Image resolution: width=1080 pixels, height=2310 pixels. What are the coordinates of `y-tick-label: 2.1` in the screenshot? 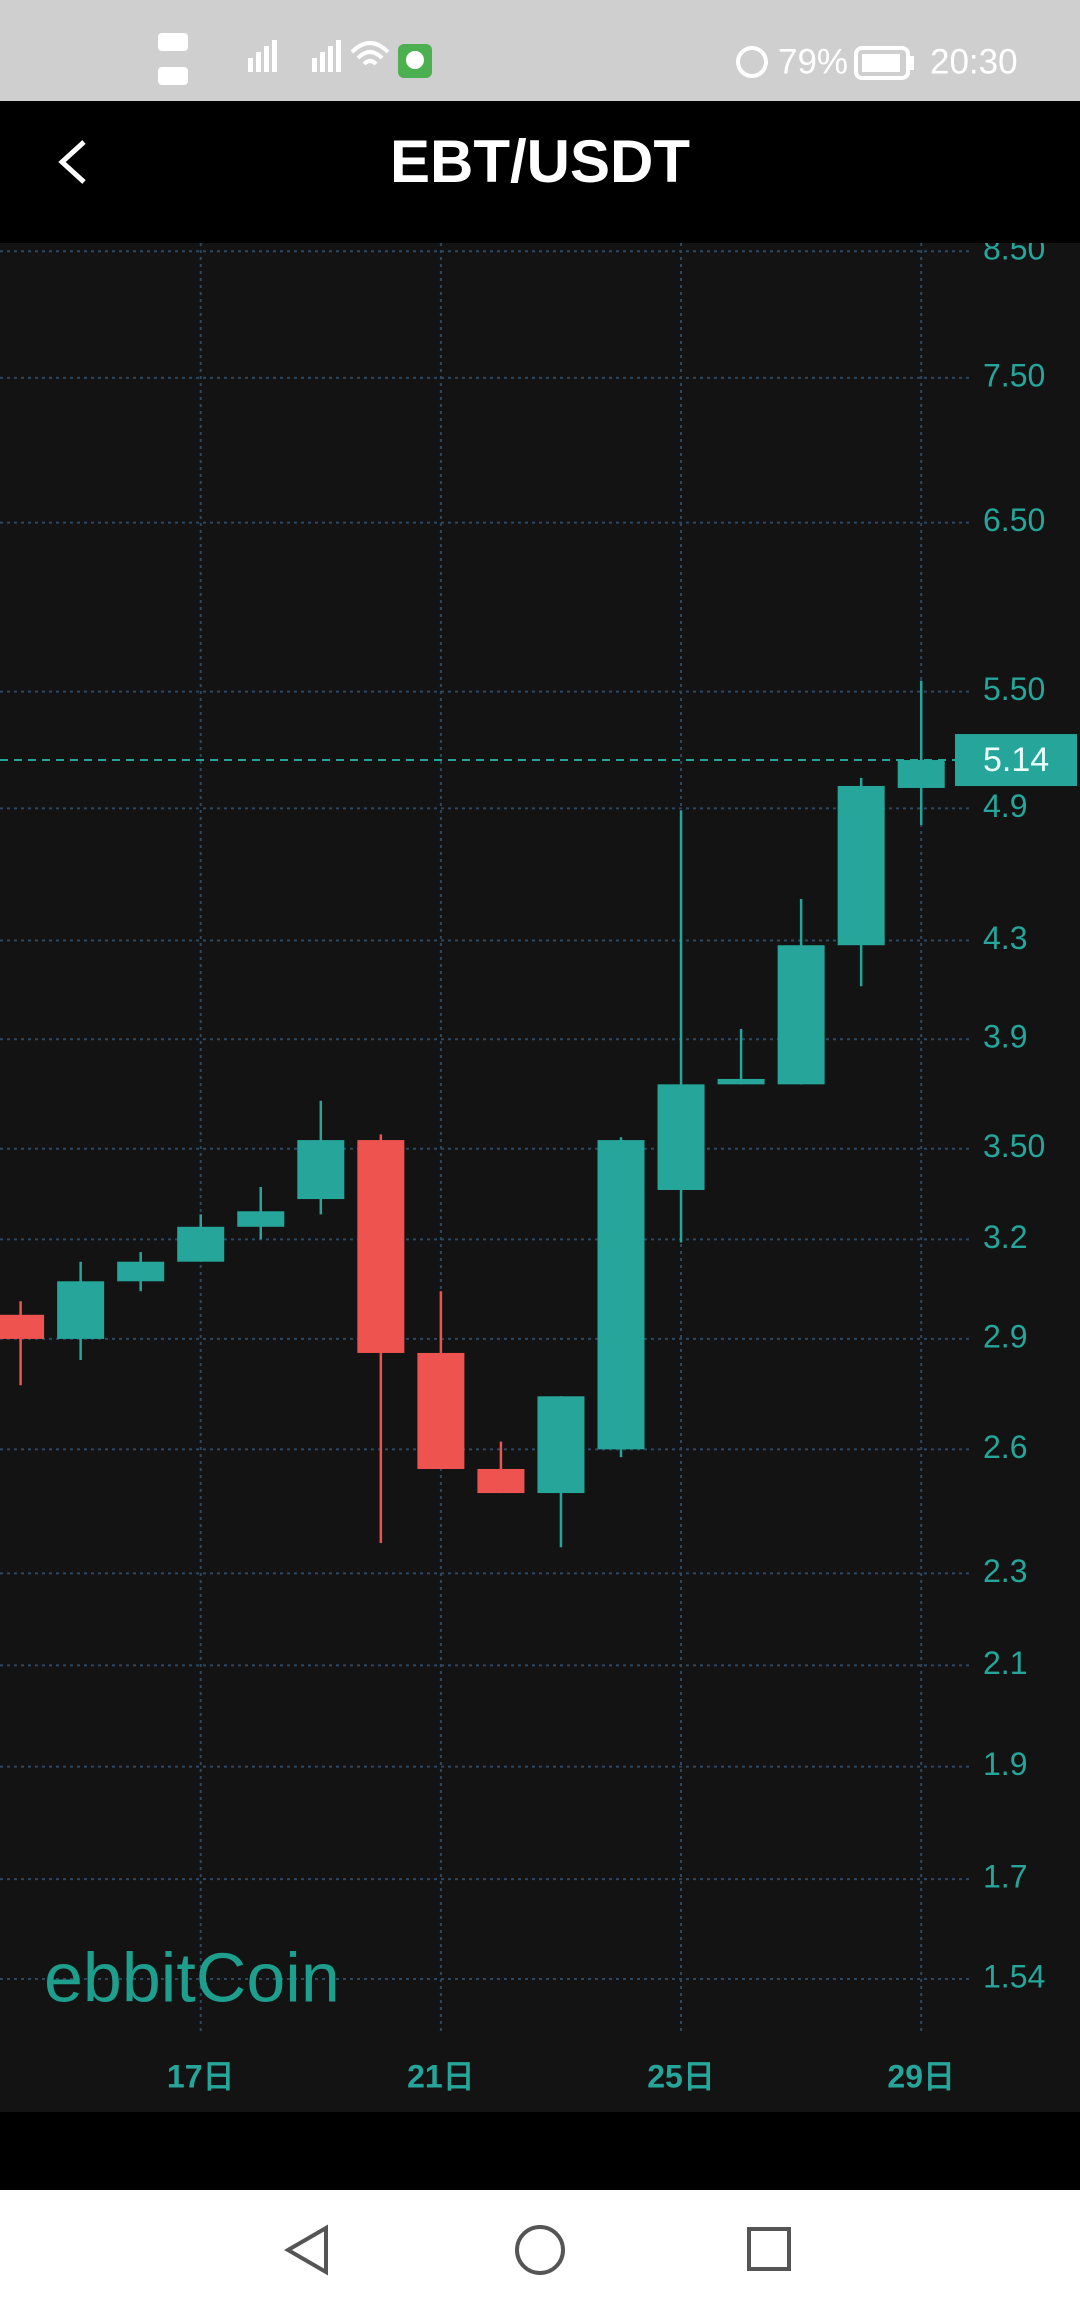 It's located at (1005, 1663).